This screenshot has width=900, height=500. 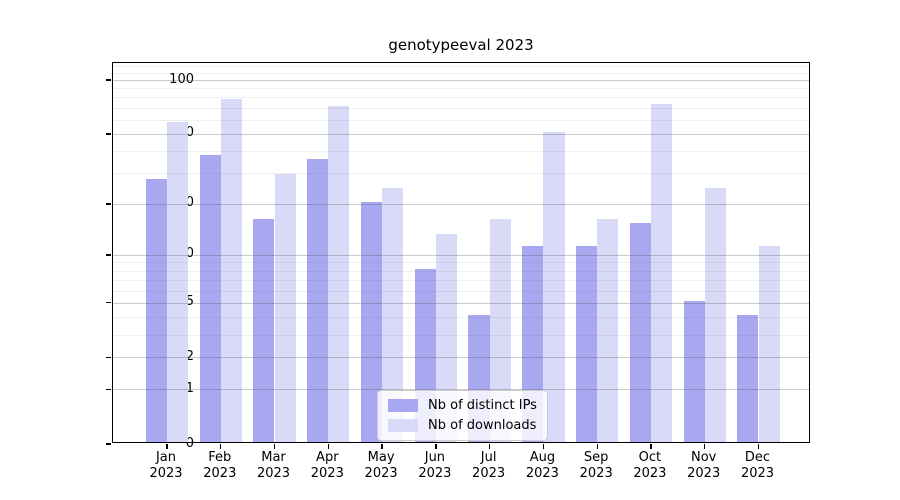 I want to click on bar-downloads-jan, so click(x=178, y=281).